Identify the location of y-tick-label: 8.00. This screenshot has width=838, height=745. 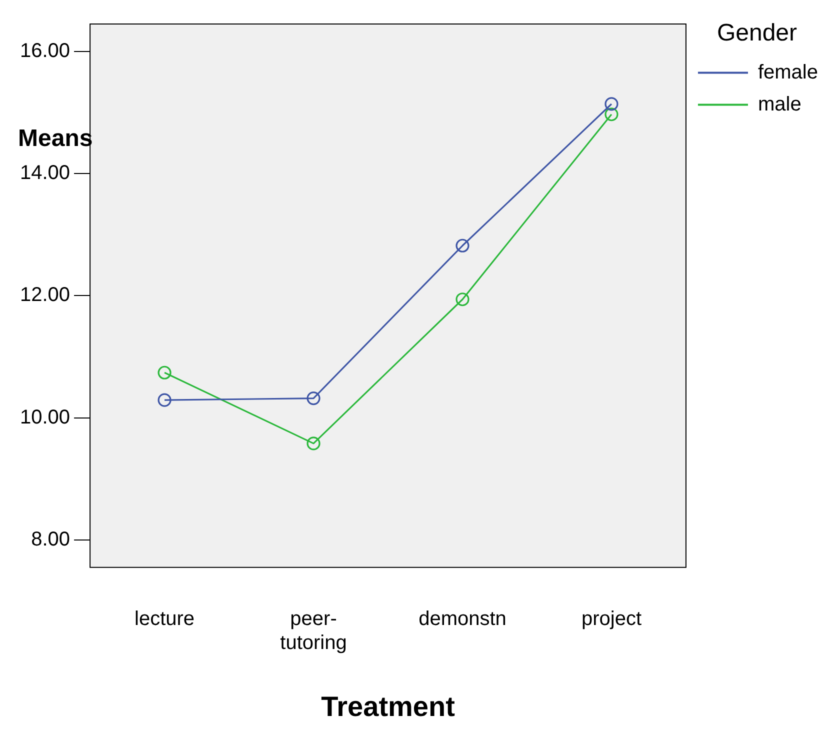
(50, 539).